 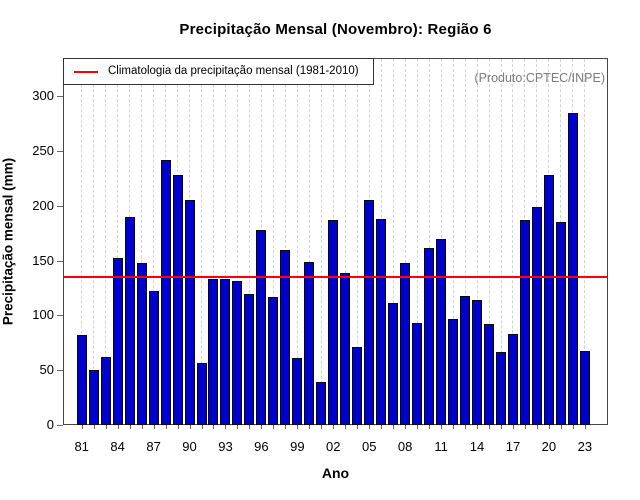 What do you see at coordinates (225, 446) in the screenshot?
I see `x-tick-label: 93` at bounding box center [225, 446].